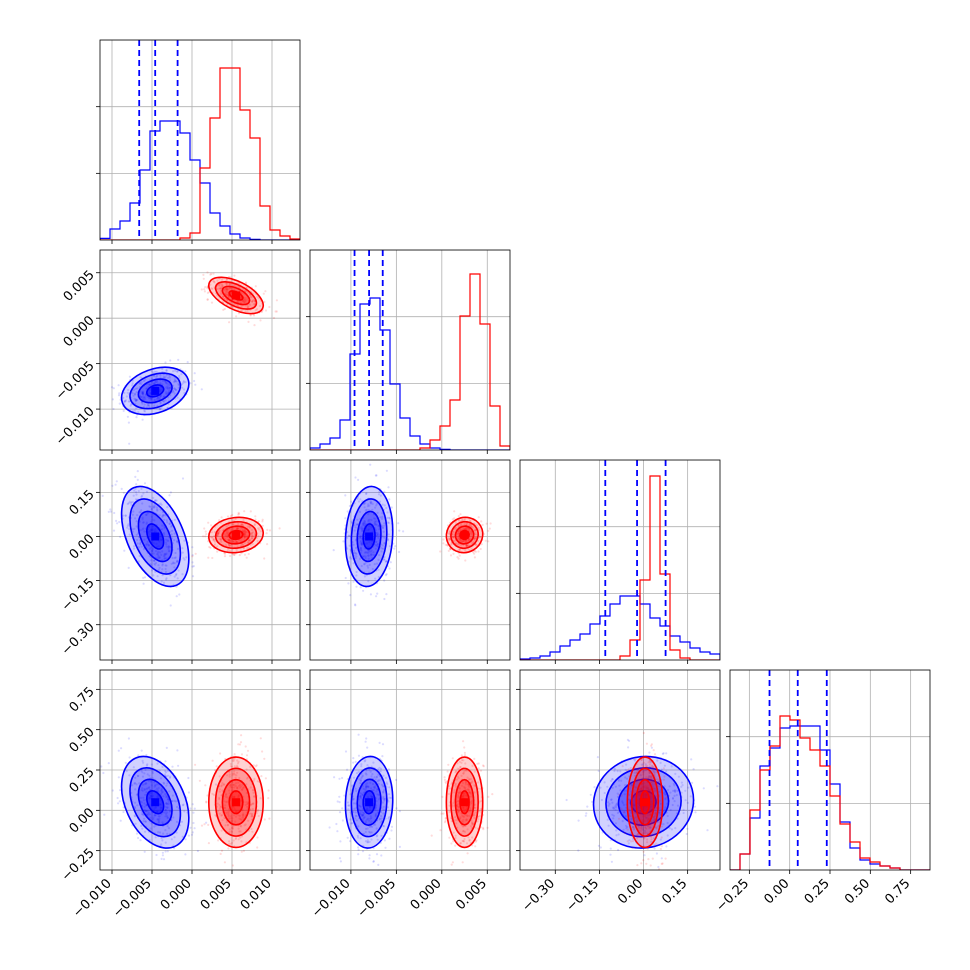 Image resolution: width=970 pixels, height=970 pixels. Describe the element at coordinates (377, 898) in the screenshot. I see `x-tick-label: −0.005` at that location.